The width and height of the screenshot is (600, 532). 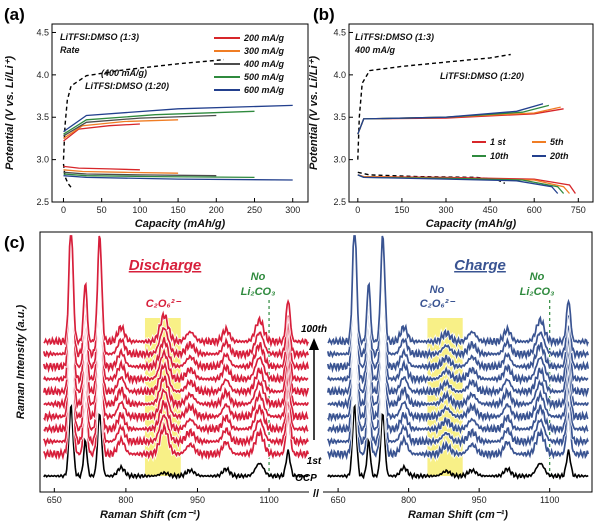 What do you see at coordinates (314, 461) in the screenshot?
I see `panel-c-cycle-bottom-label: 1st` at bounding box center [314, 461].